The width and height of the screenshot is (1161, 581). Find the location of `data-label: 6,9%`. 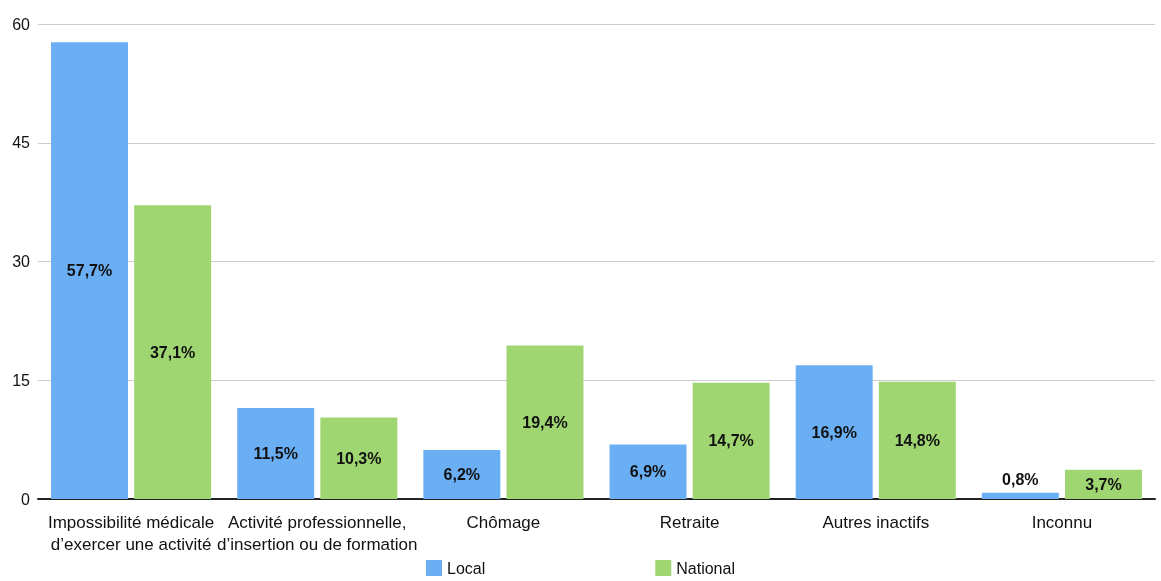

data-label: 6,9% is located at coordinates (648, 472).